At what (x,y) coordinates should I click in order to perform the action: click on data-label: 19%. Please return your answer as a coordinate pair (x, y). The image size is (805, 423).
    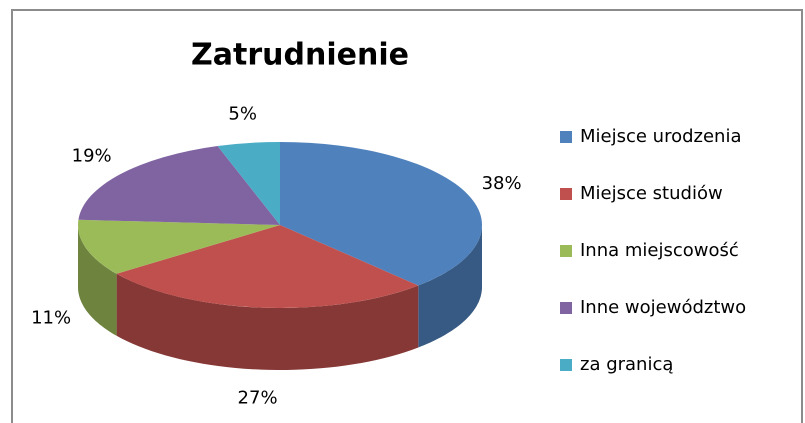
    Looking at the image, I should click on (92, 155).